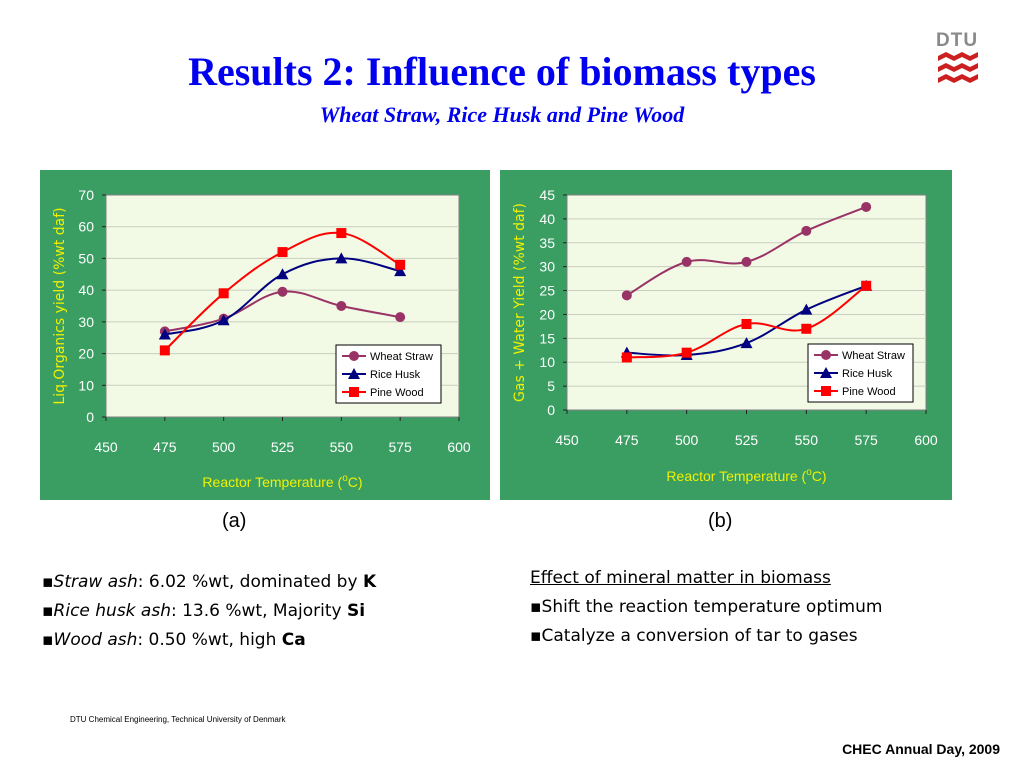 The image size is (1024, 768). I want to click on panel-a-label: (a), so click(234, 521).